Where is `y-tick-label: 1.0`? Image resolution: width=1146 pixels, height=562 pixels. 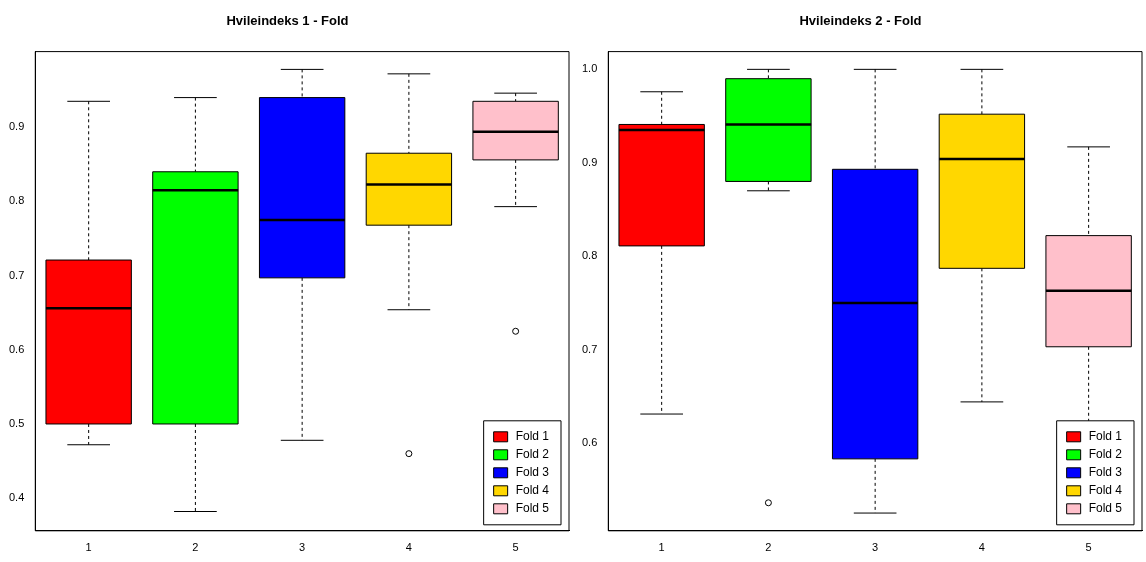
y-tick-label: 1.0 is located at coordinates (589, 68).